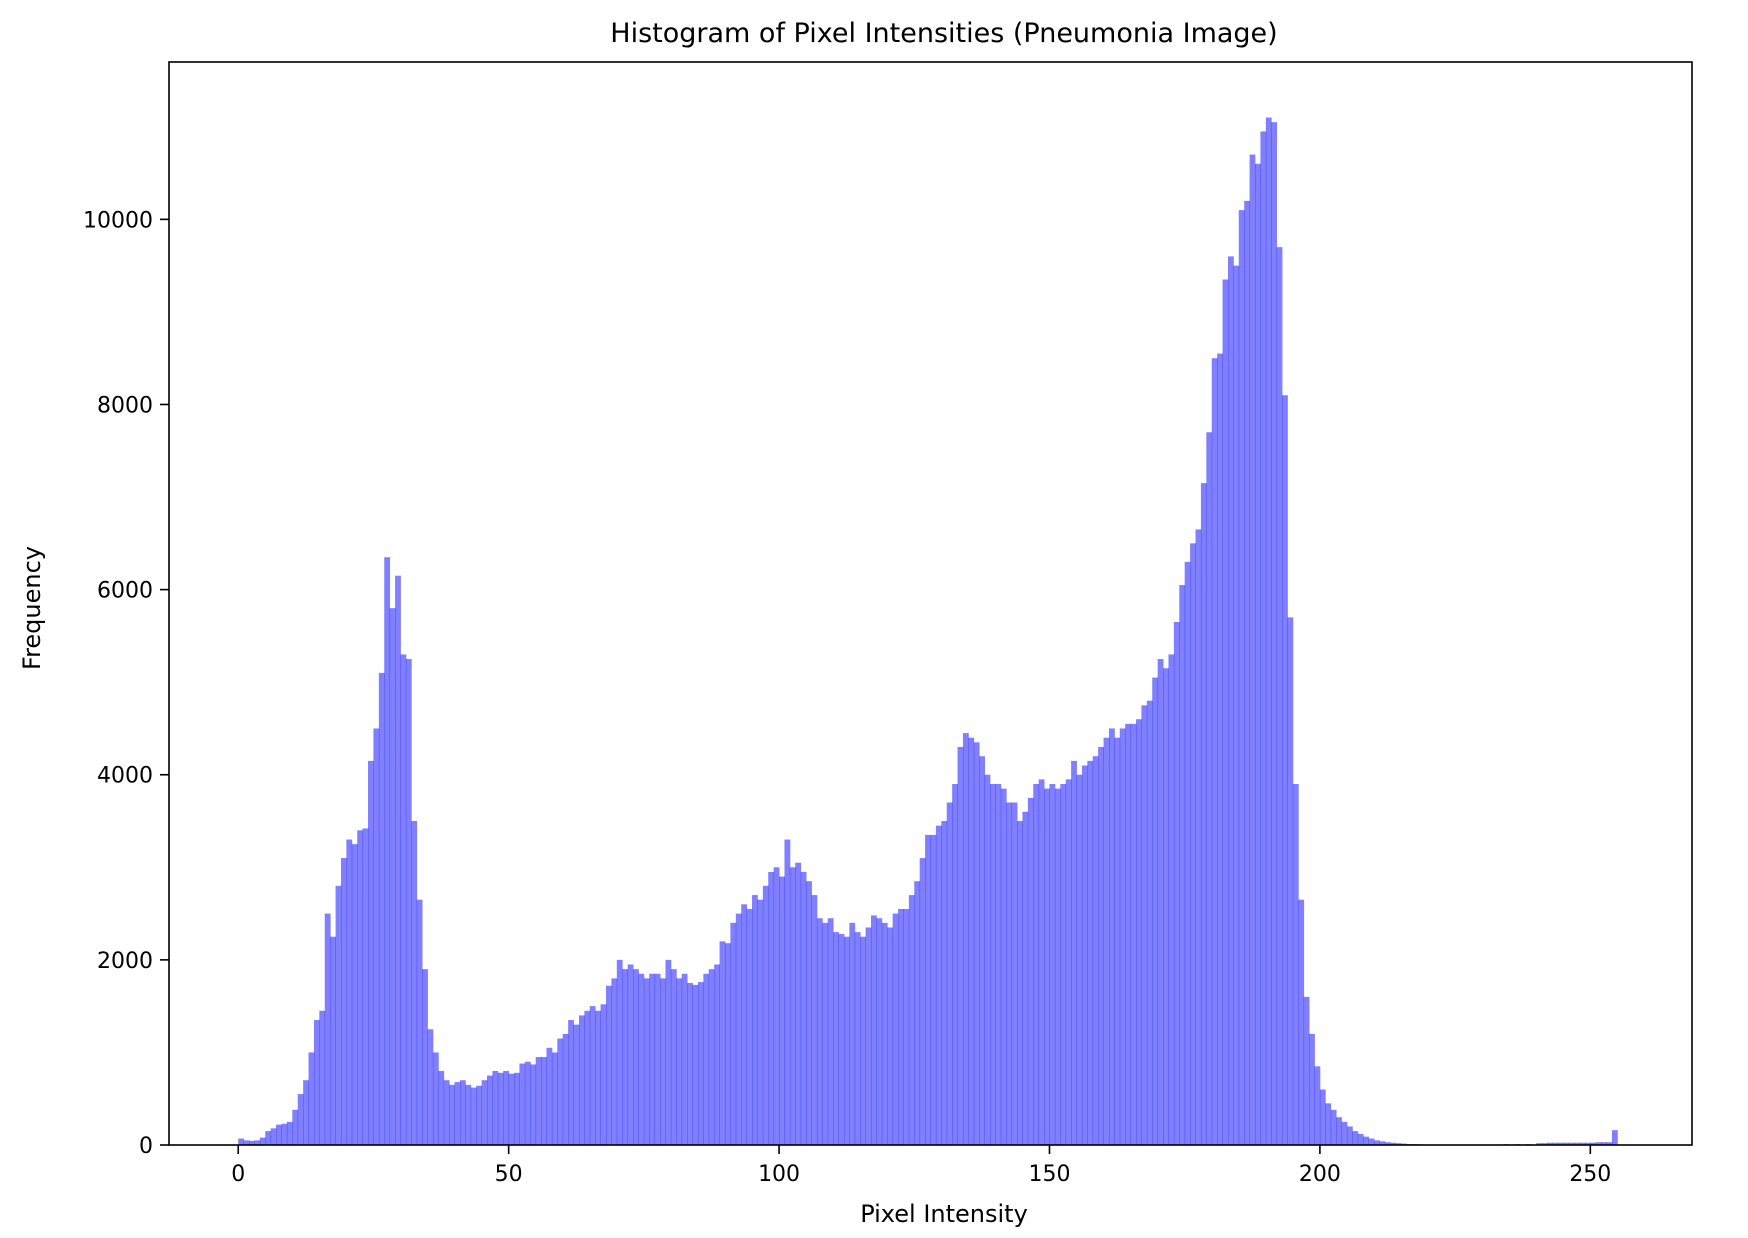 This screenshot has height=1238, width=1748. I want to click on y-axis-ticks: 0 2000 4000 6000 8000 10000, so click(126, 683).